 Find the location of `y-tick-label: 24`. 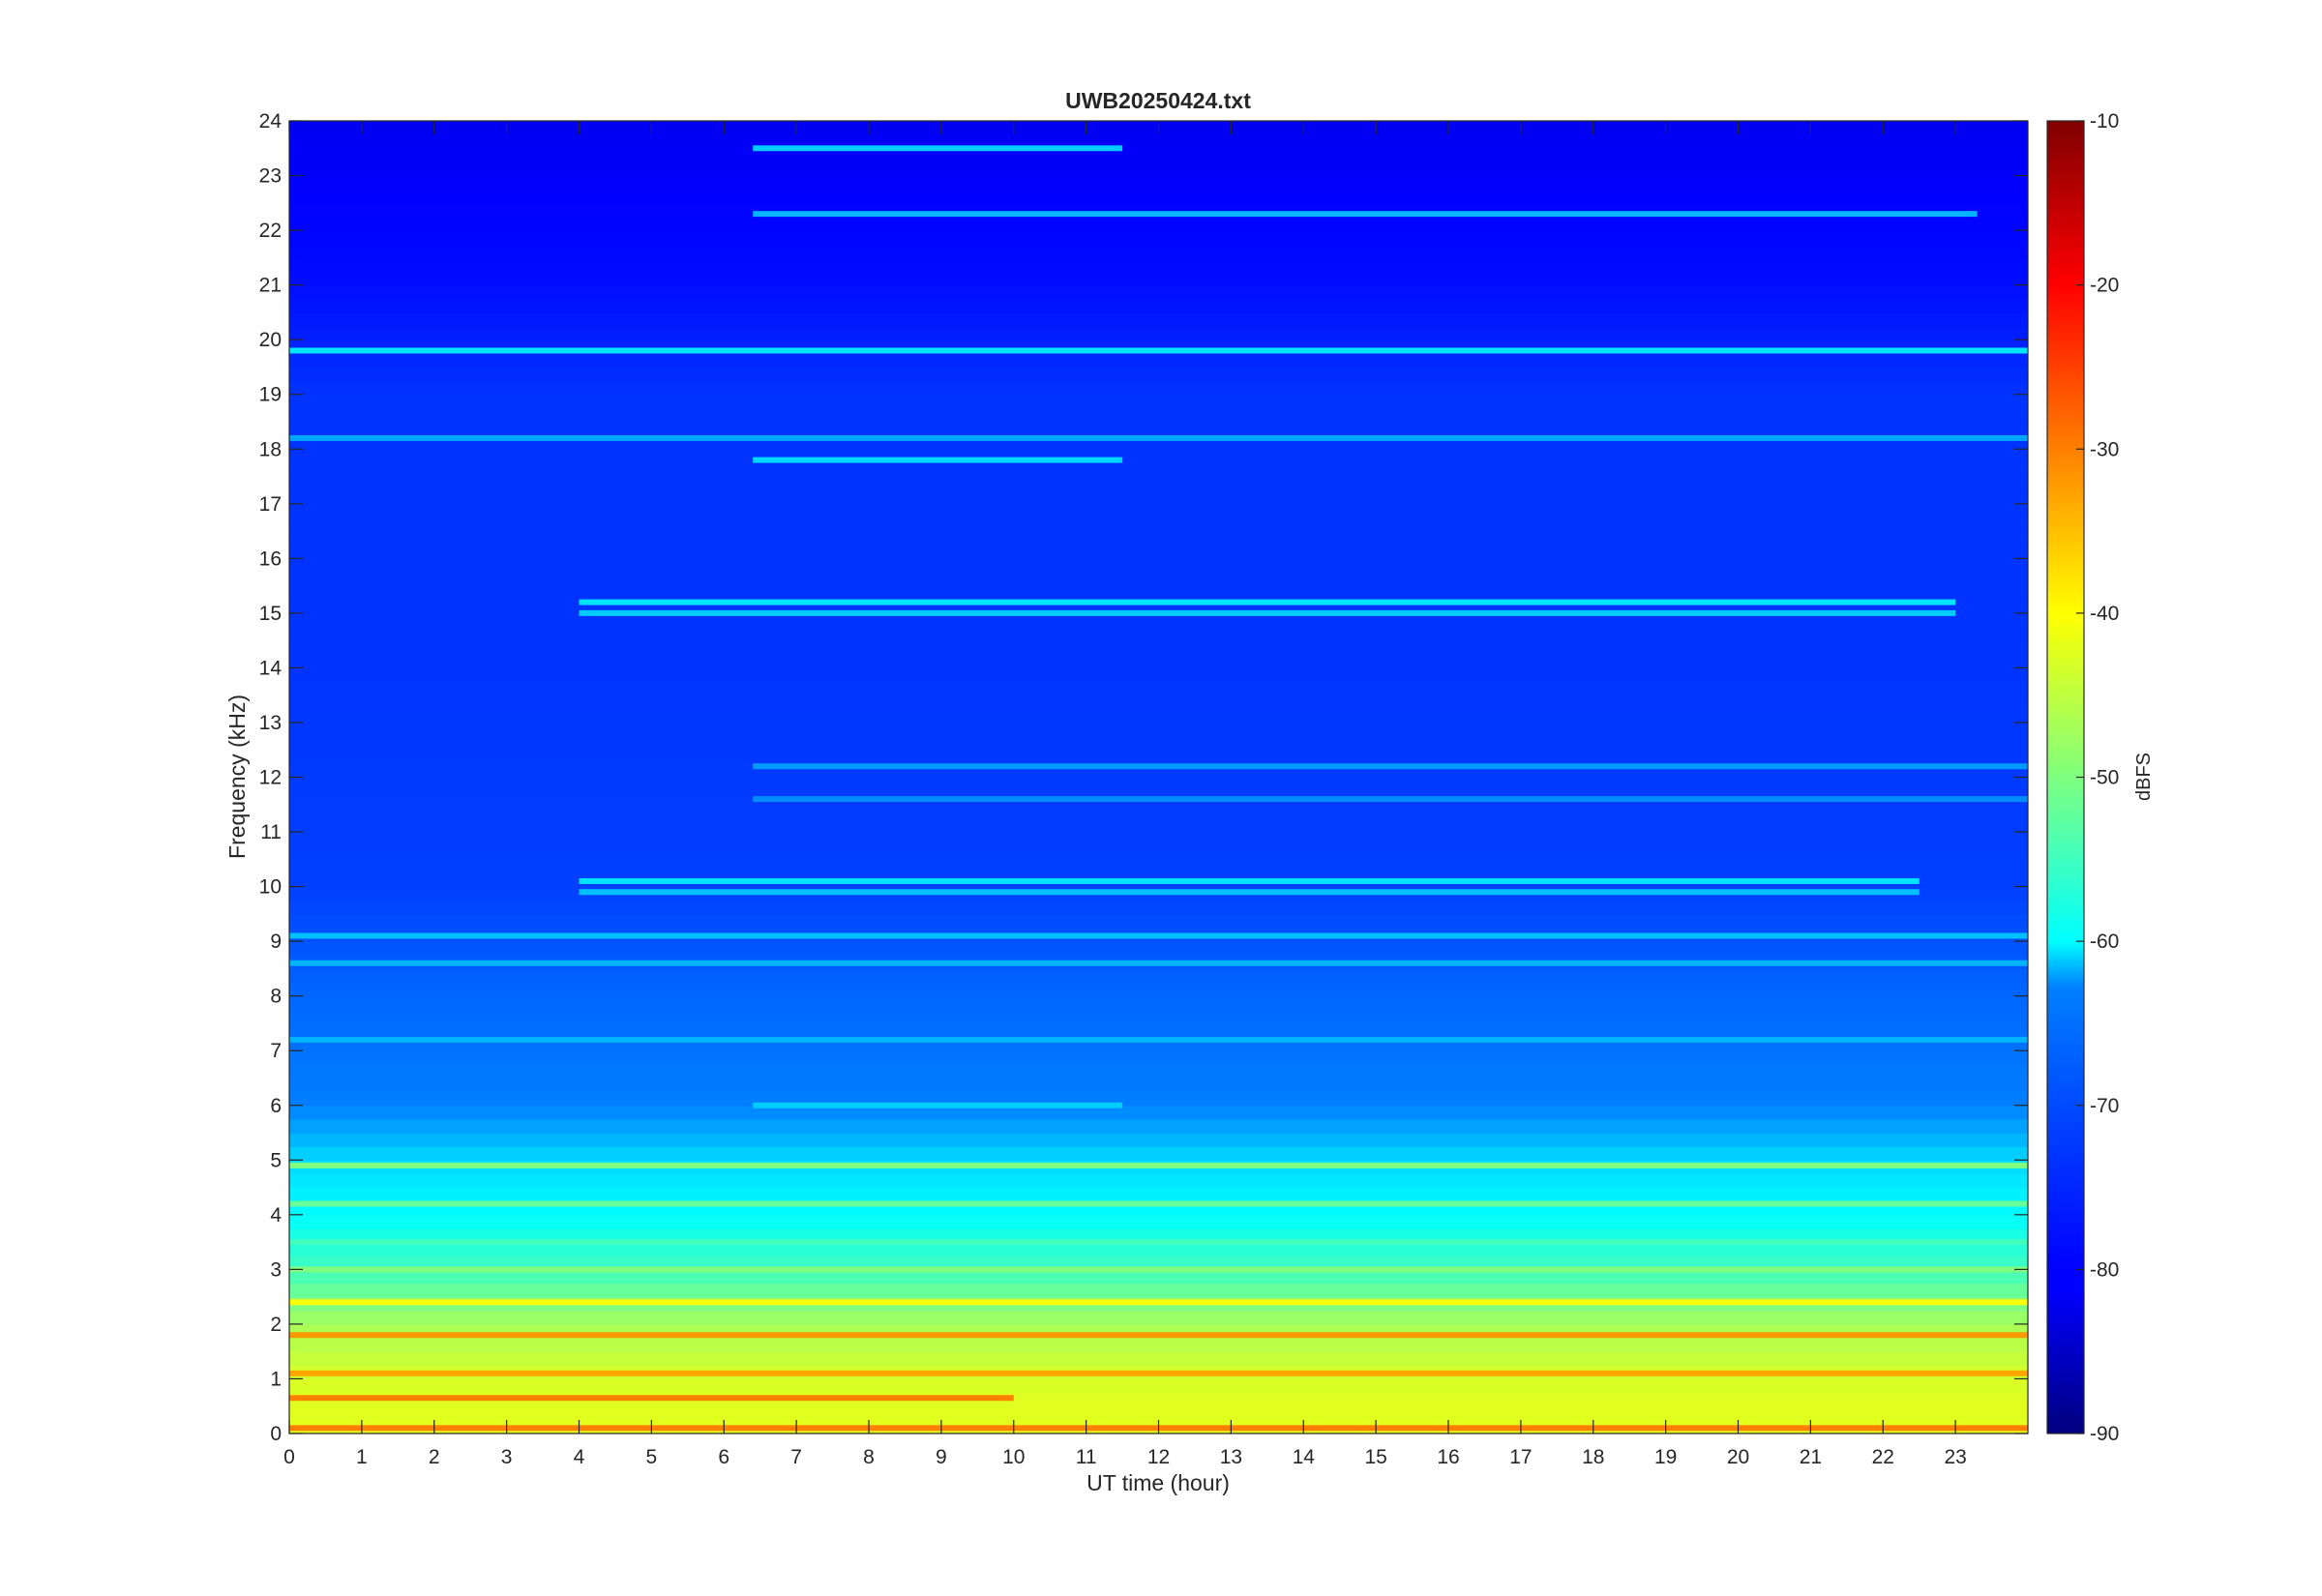

y-tick-label: 24 is located at coordinates (271, 121).